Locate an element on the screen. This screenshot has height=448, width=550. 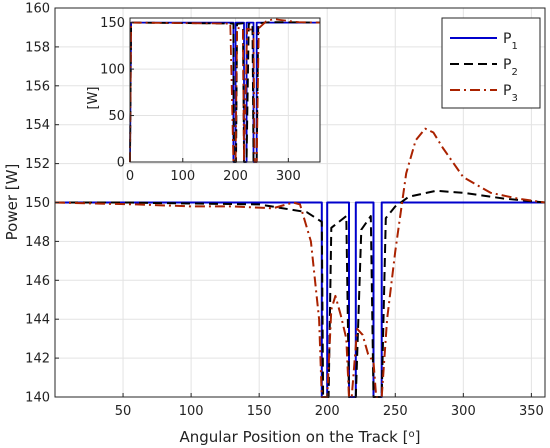
main-y-tick-label: 146 is located at coordinates (37, 281).